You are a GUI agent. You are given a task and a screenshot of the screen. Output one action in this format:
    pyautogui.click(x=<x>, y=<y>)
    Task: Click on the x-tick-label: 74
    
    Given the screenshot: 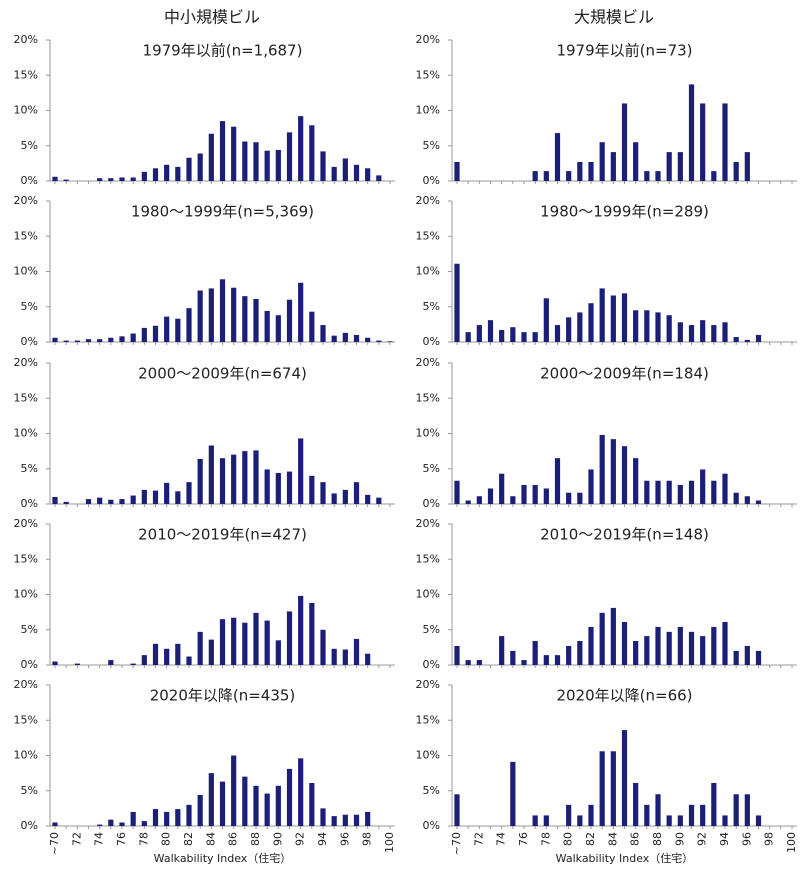 What is the action you would take?
    pyautogui.click(x=99, y=839)
    